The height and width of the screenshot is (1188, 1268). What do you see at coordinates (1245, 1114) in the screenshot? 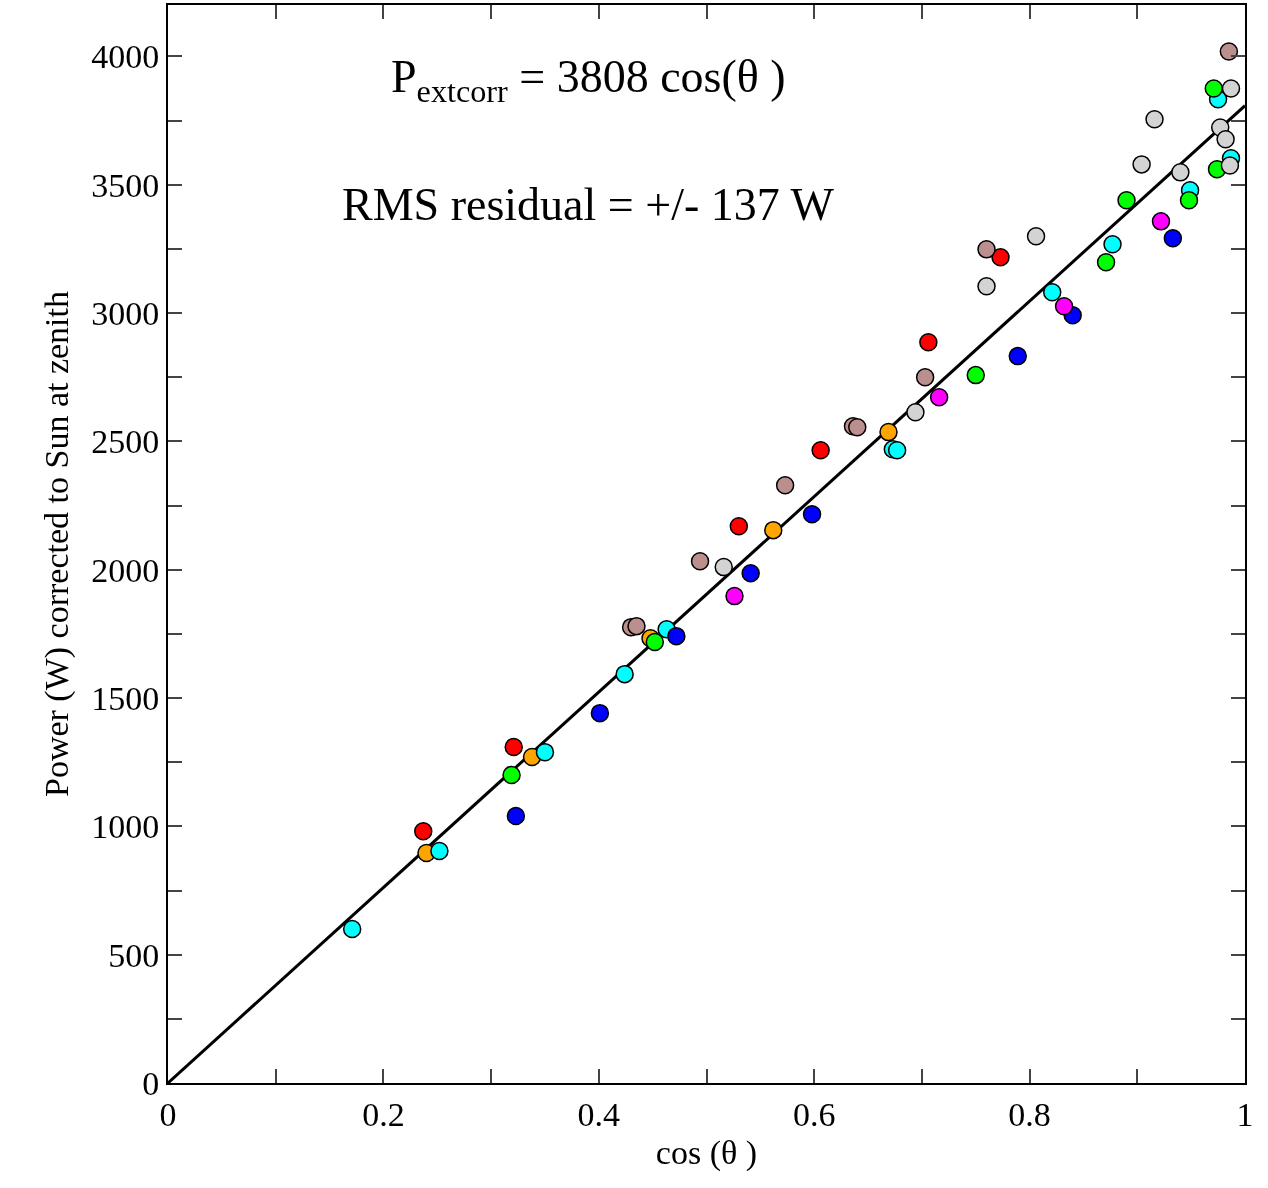
I see `x-tick-label: 1` at bounding box center [1245, 1114].